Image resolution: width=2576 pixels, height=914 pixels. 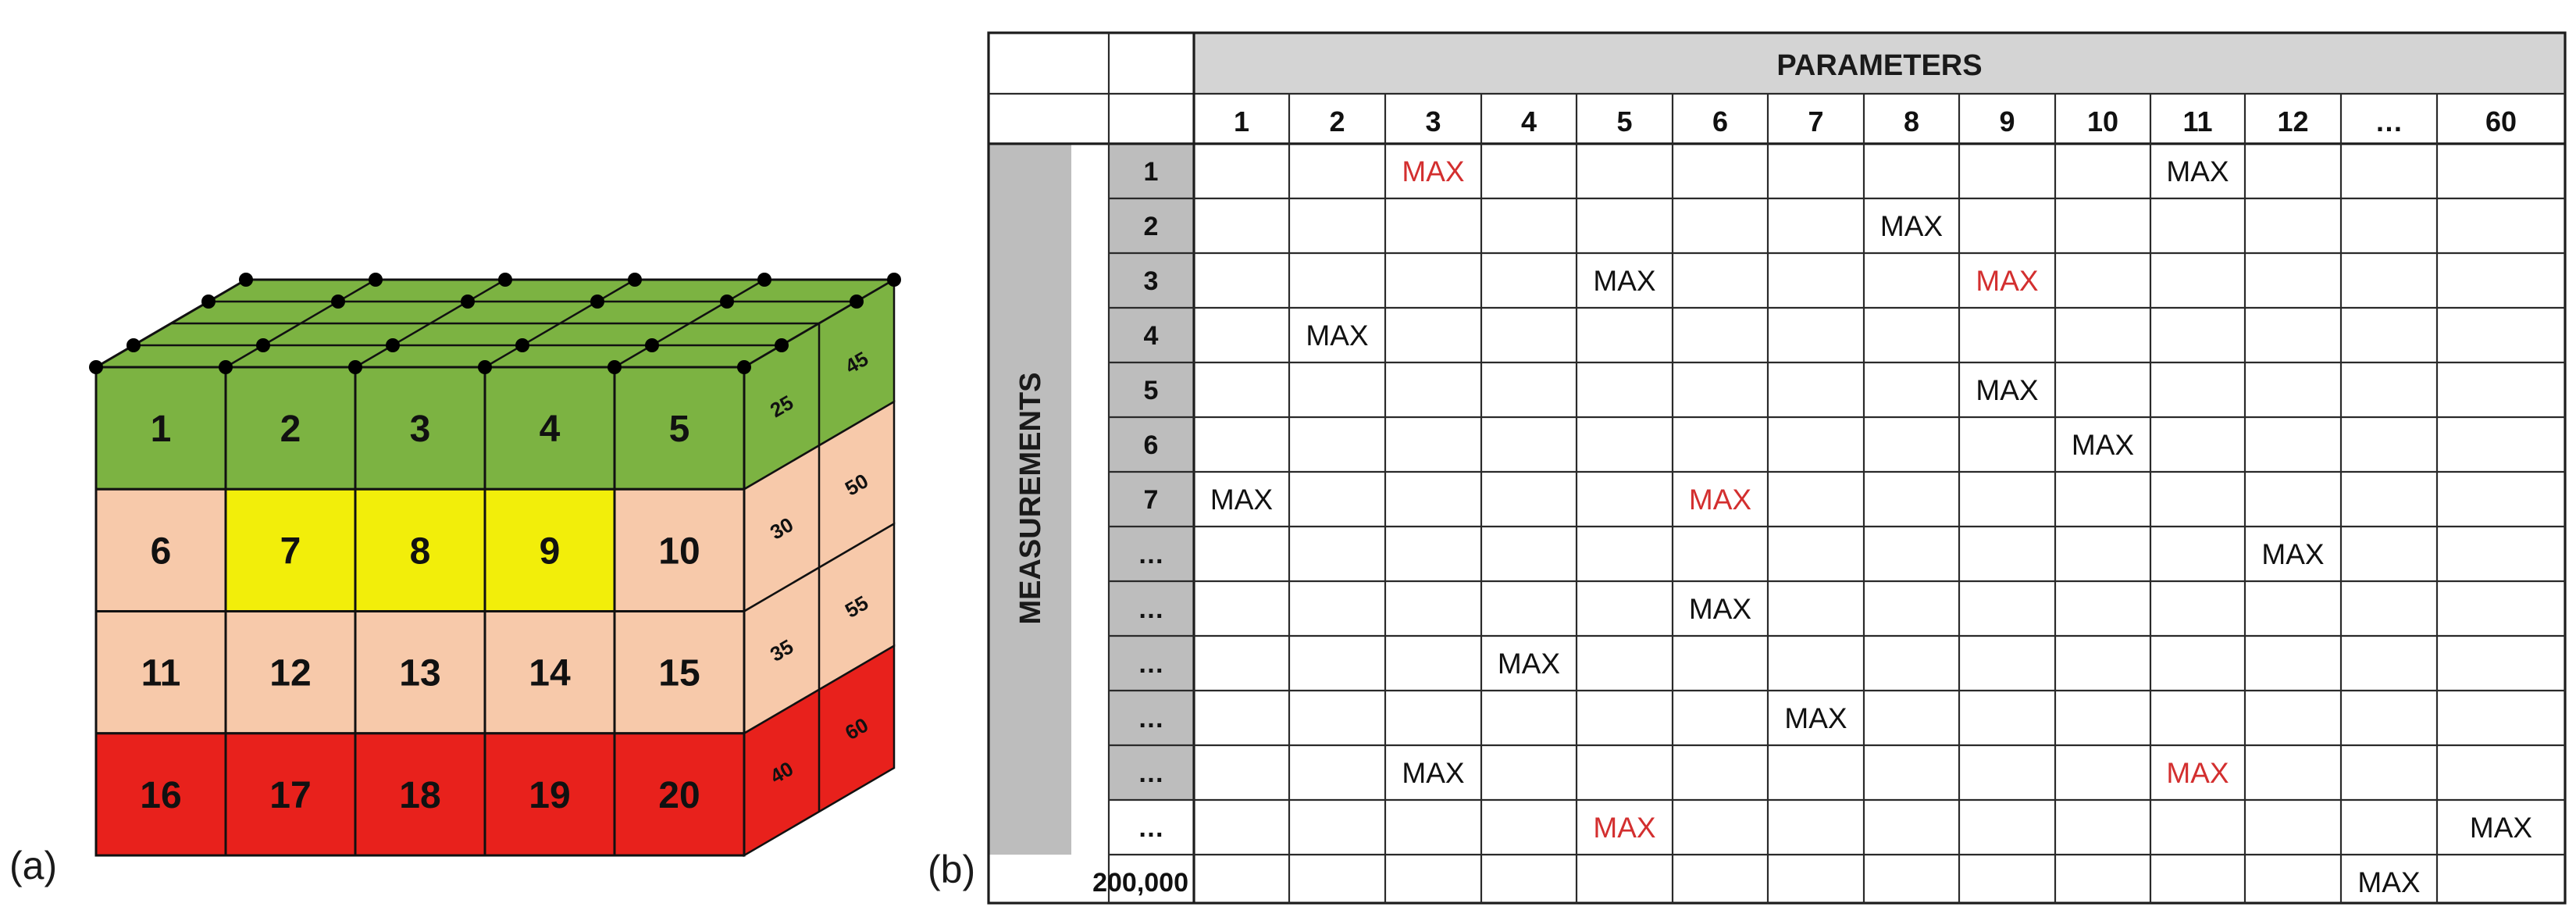 I want to click on front-cell-number: 7, so click(x=290, y=551).